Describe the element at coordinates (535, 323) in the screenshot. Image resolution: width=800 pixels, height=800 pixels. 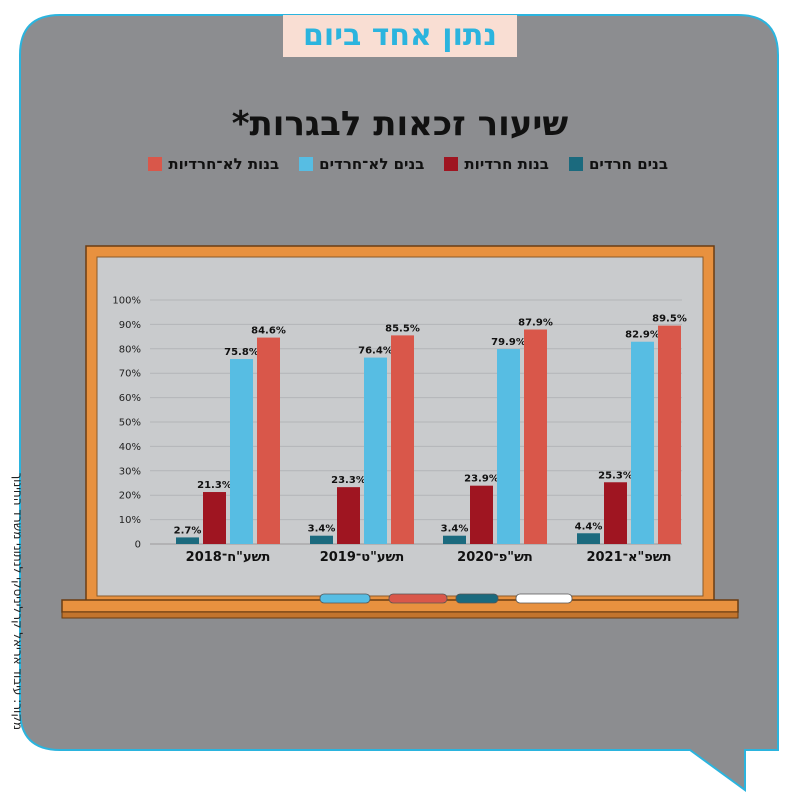
I see `bar-value-label: 87.9%` at that location.